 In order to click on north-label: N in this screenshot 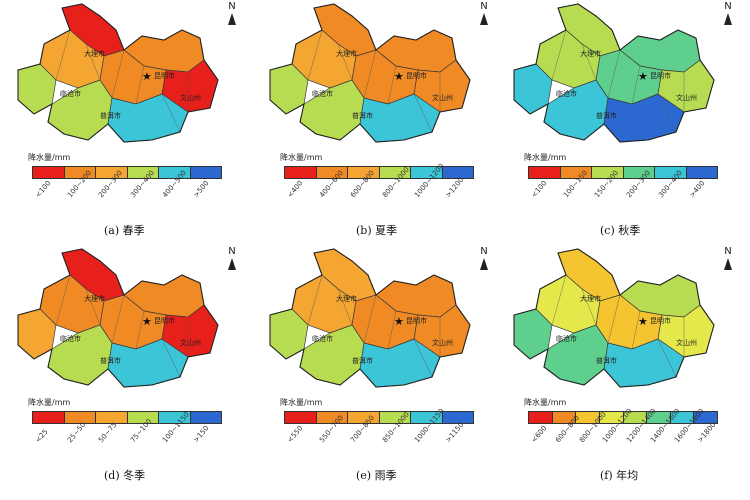, I will do `click(232, 6)`.